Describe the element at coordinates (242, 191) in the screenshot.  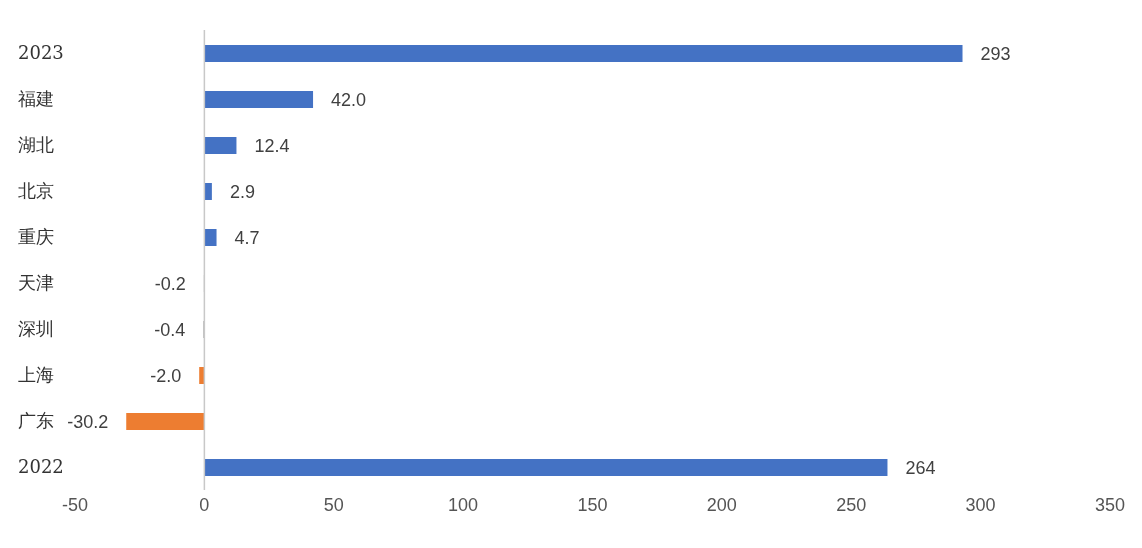
I see `data-label: 2.9` at that location.